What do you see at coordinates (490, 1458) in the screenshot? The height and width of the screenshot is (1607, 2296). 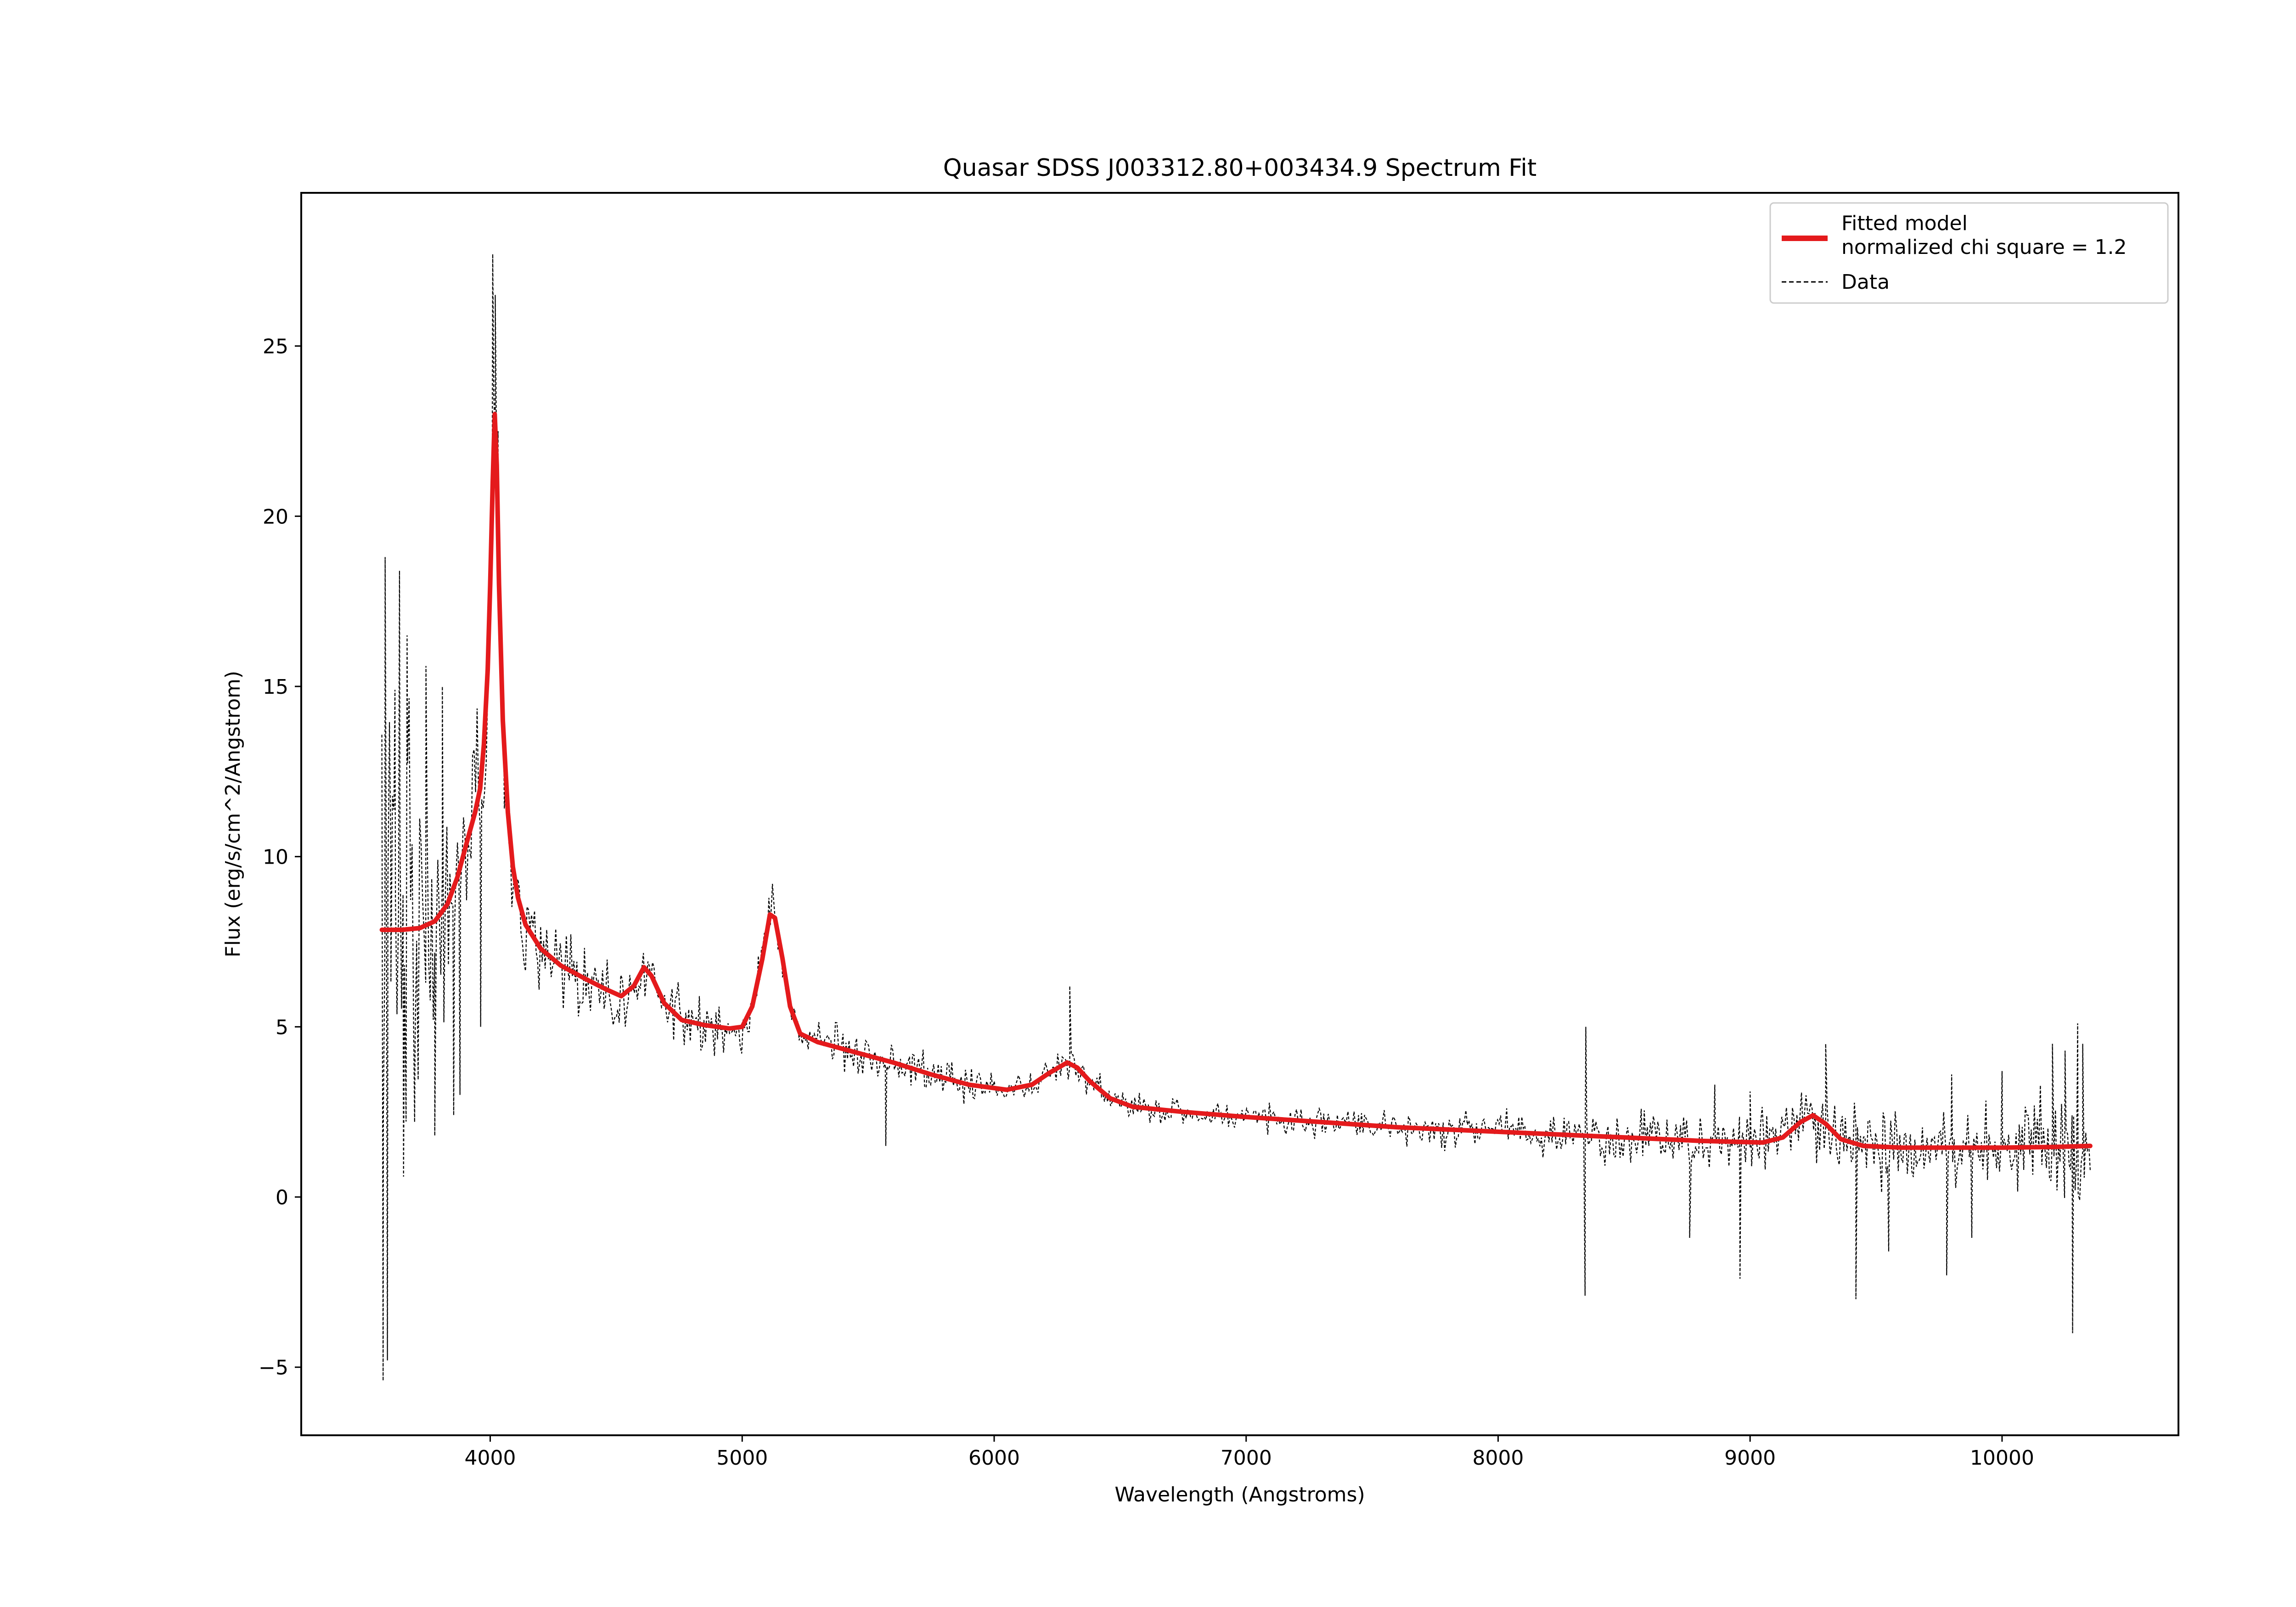 I see `x-tick-label: 4000` at bounding box center [490, 1458].